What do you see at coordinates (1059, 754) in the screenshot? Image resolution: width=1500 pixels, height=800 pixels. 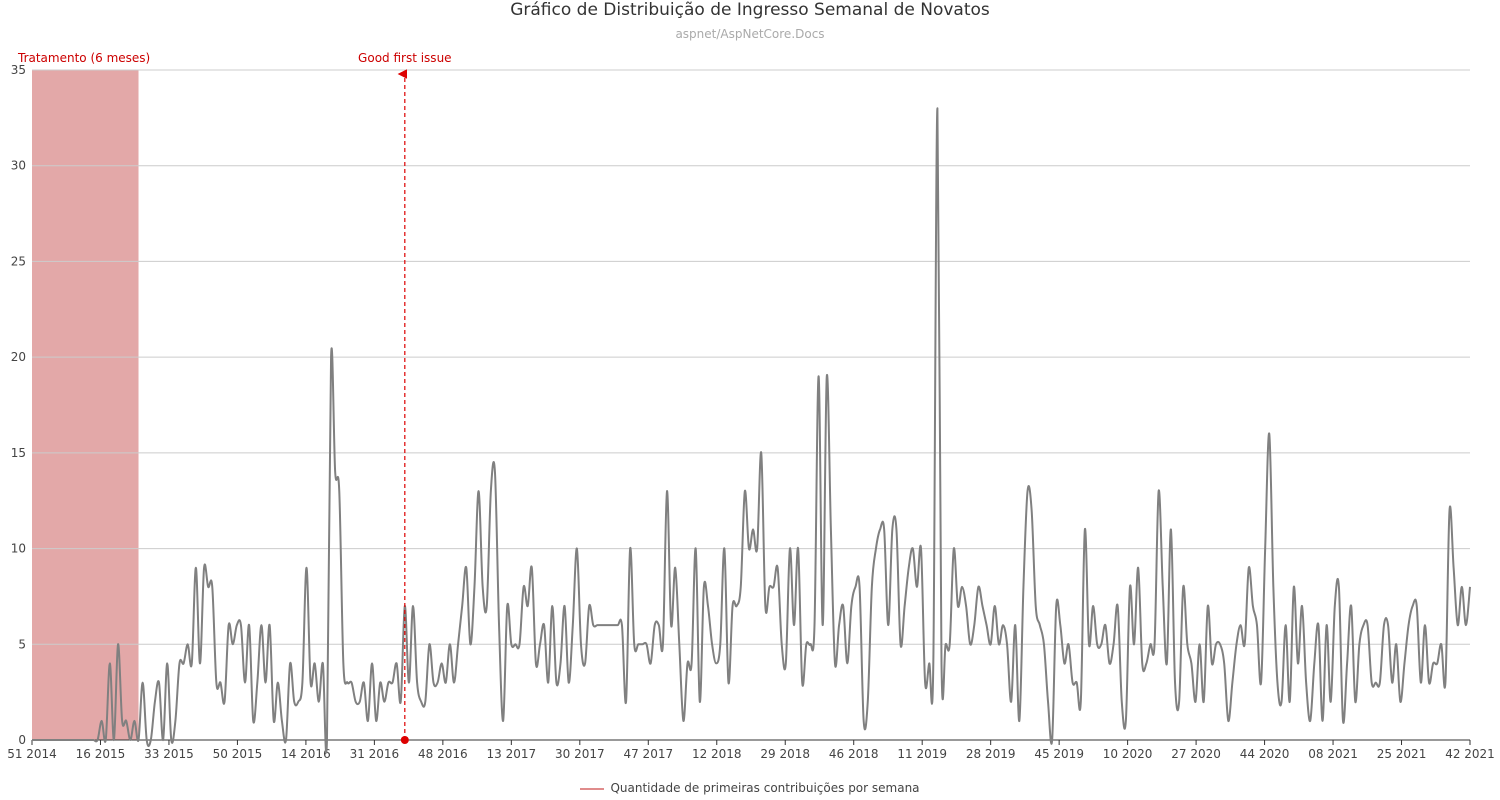 I see `x-tick-label: 45 2019` at bounding box center [1059, 754].